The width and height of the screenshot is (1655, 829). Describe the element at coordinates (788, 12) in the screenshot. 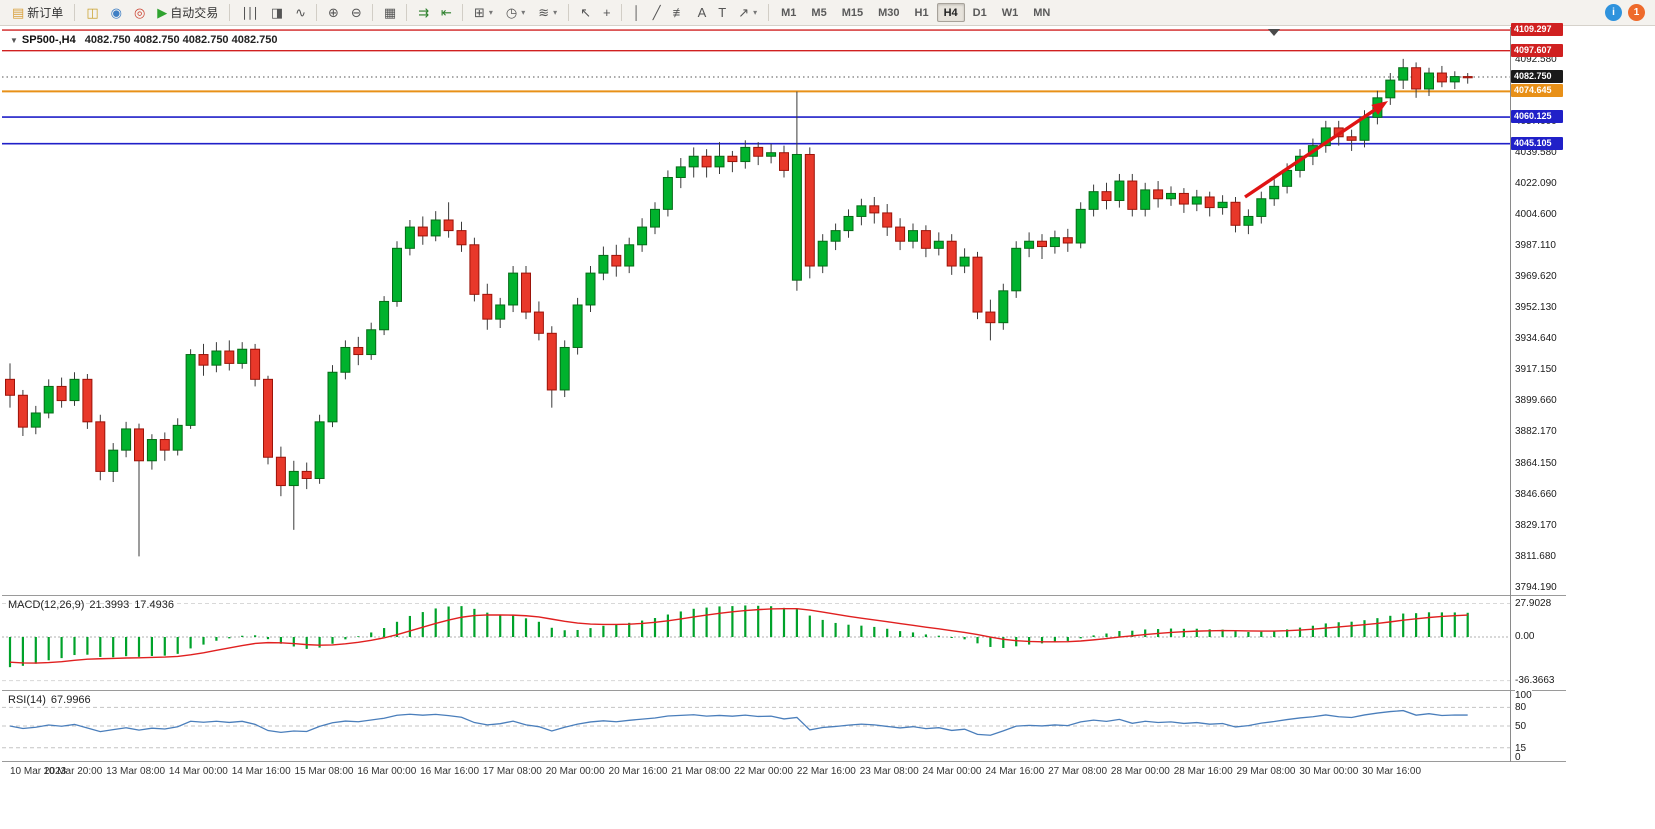

I see `timeframe-m1-button: M1` at that location.